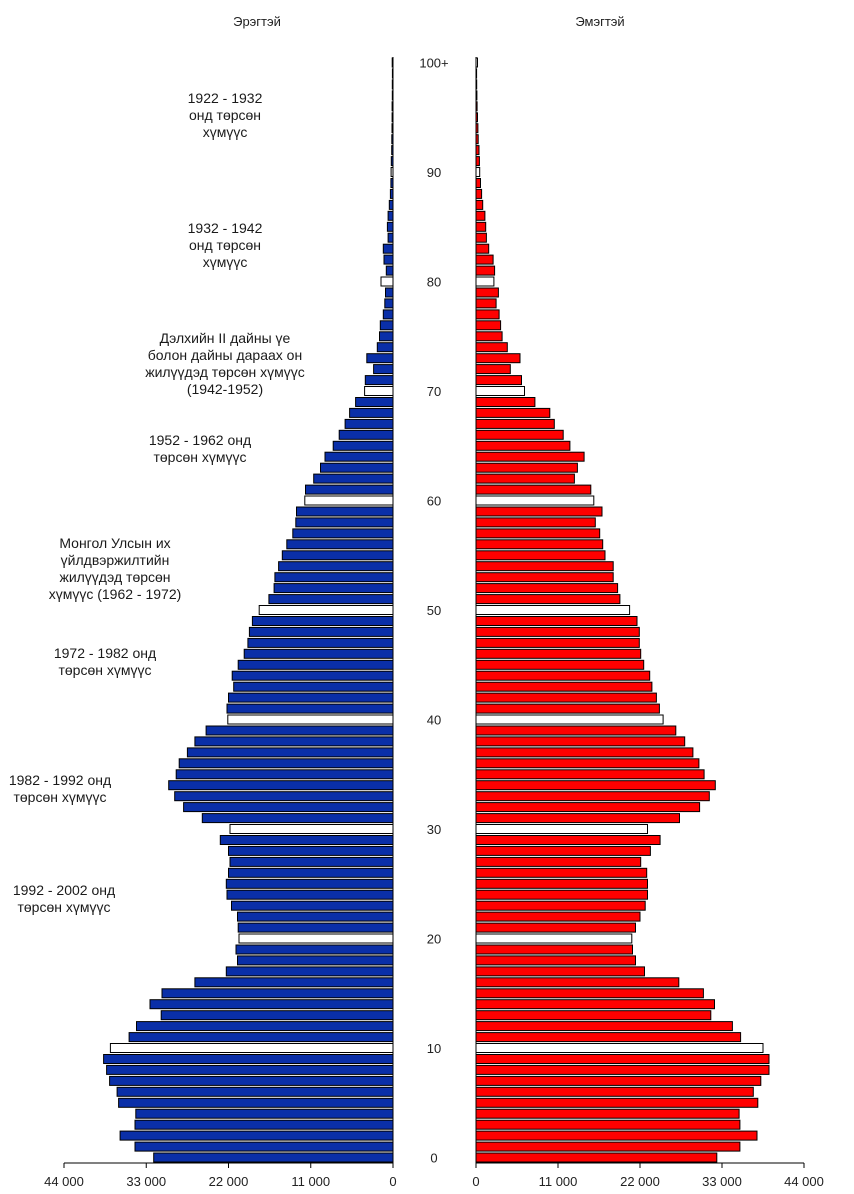 The image size is (854, 1194). Describe the element at coordinates (392, 1181) in the screenshot. I see `male-x-tick-label: 0` at that location.